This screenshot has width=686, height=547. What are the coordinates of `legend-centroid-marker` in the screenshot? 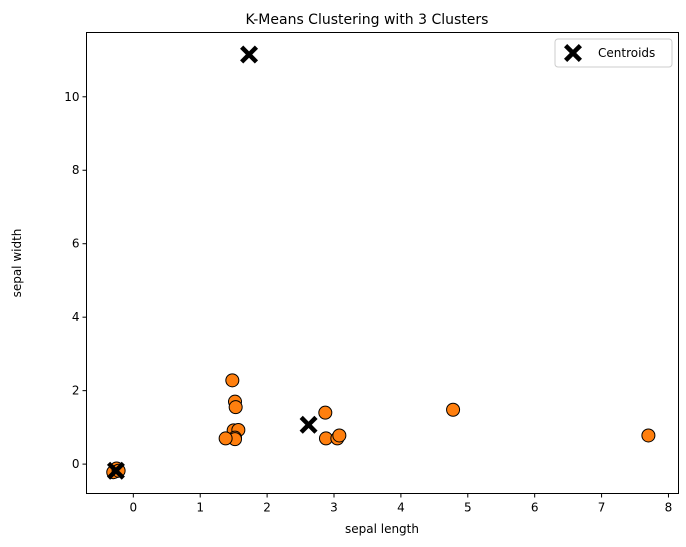 It's located at (573, 53).